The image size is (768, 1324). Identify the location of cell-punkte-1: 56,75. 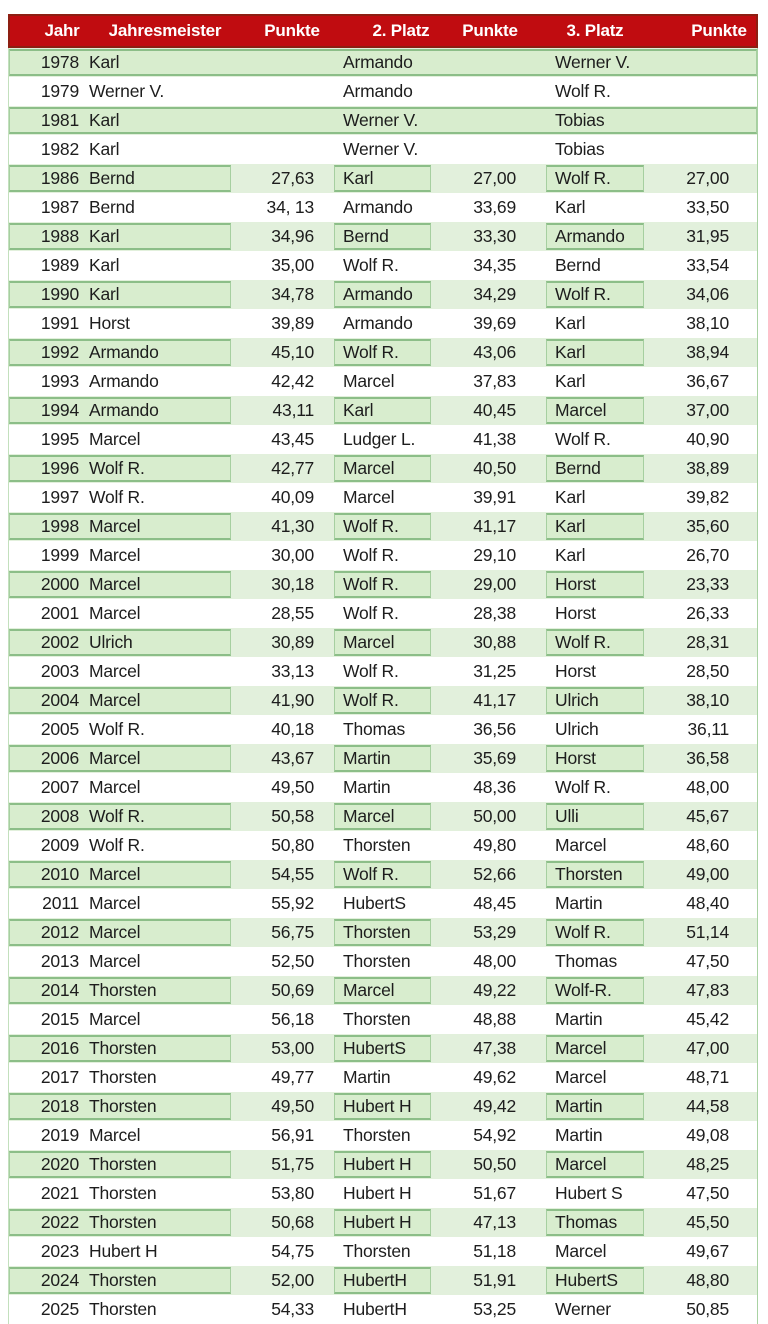
(292, 932).